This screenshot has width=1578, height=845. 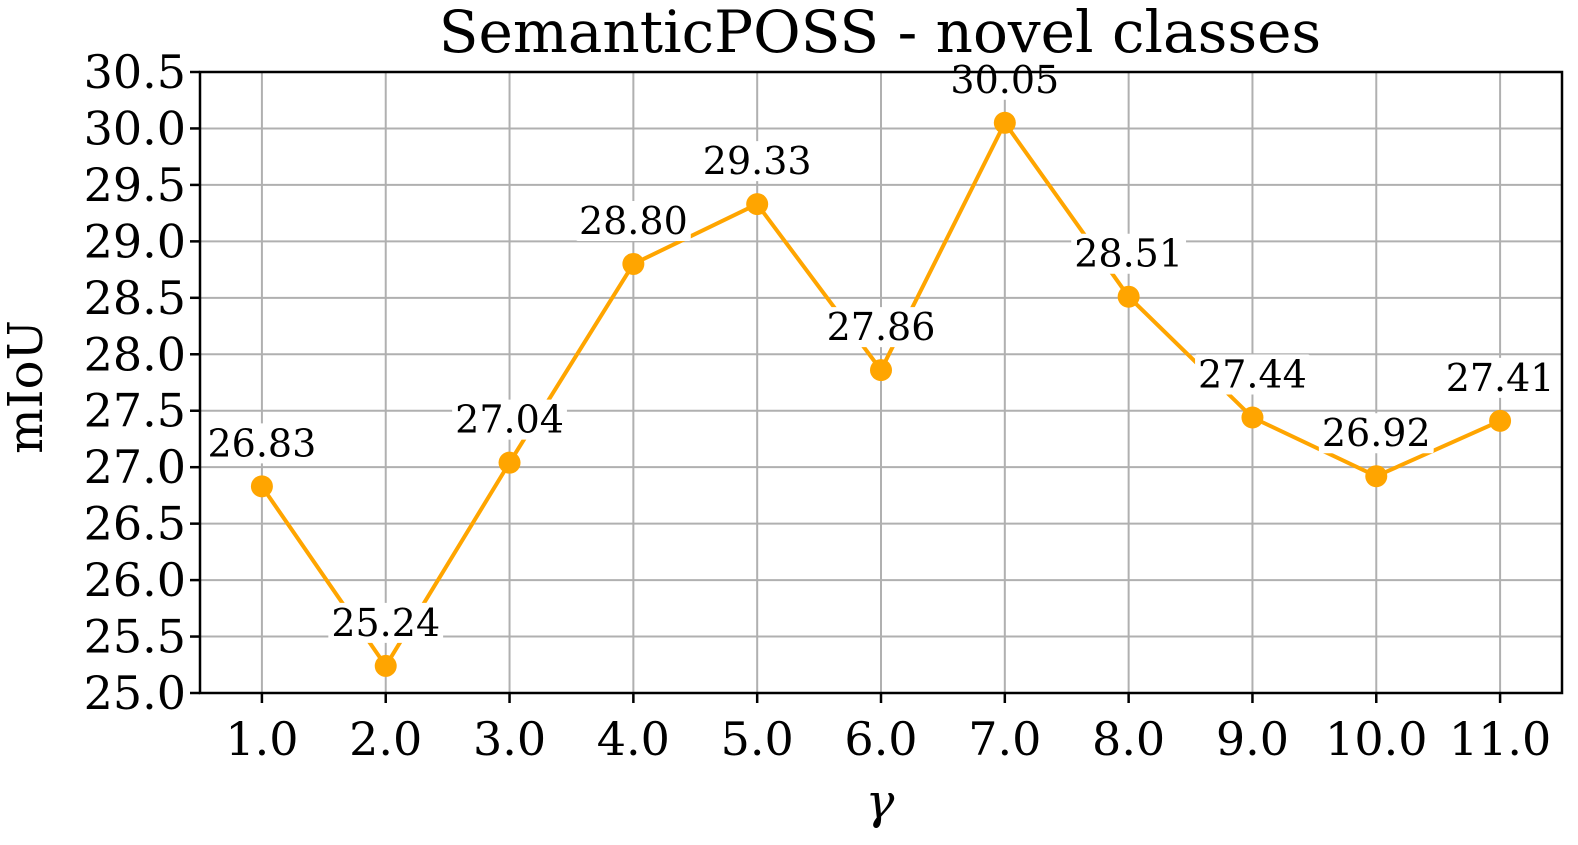 I want to click on y-tick-label: 25.5, so click(x=135, y=637).